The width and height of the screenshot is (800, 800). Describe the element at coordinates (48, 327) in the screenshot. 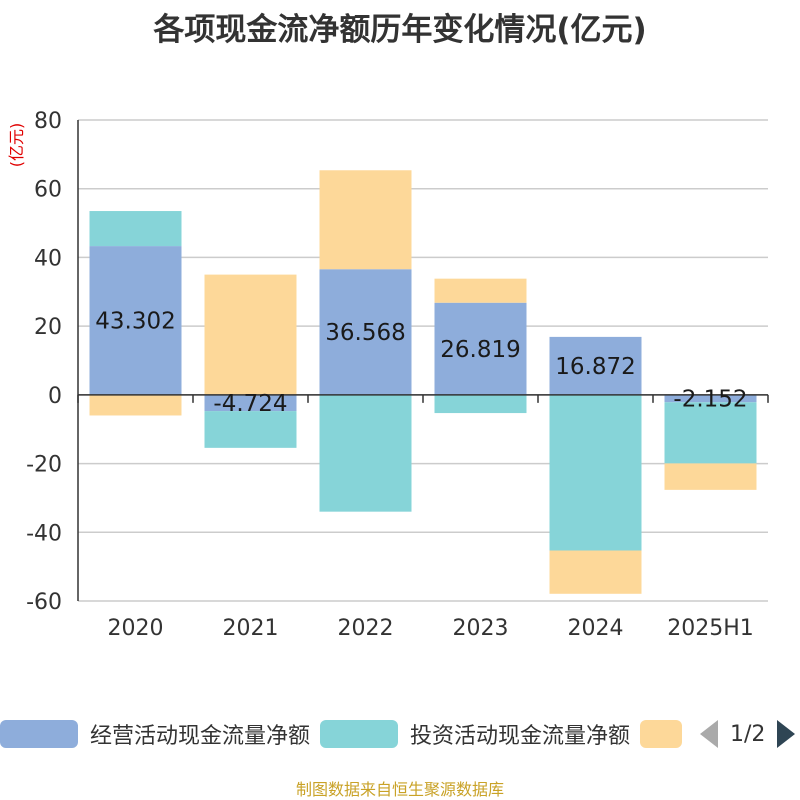

I see `y-tick-label: 20` at that location.